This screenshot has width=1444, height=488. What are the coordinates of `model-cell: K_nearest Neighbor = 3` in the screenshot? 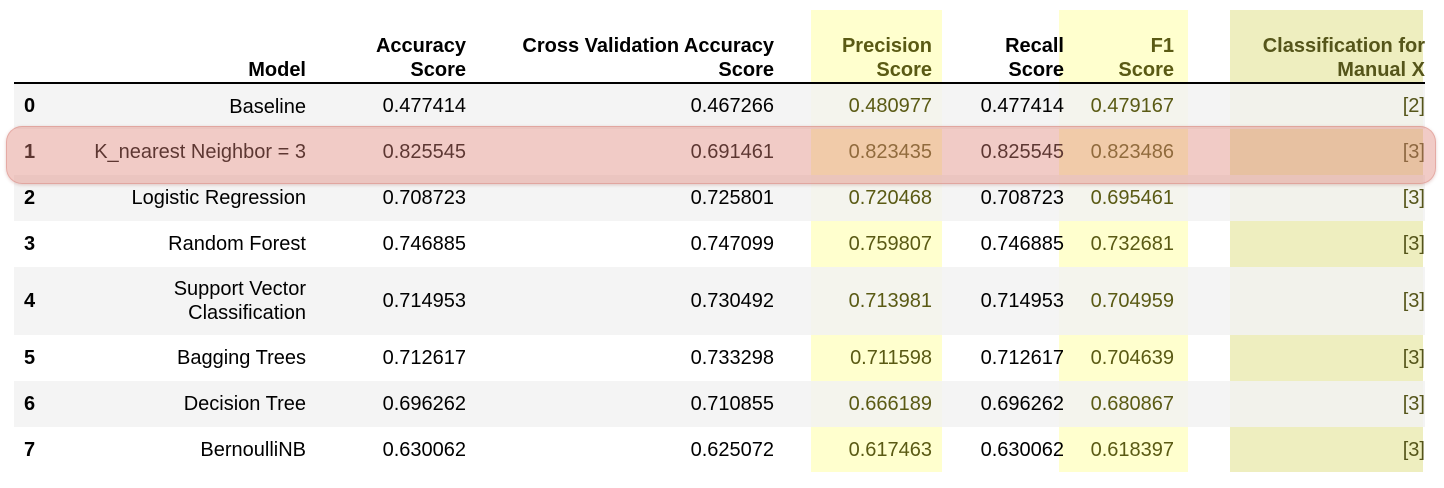 It's located at (185, 152).